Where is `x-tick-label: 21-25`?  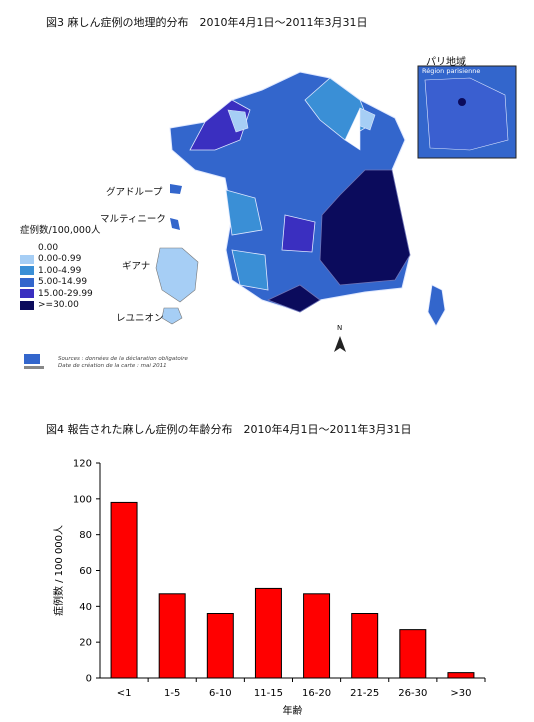
x-tick-label: 21-25 is located at coordinates (364, 693).